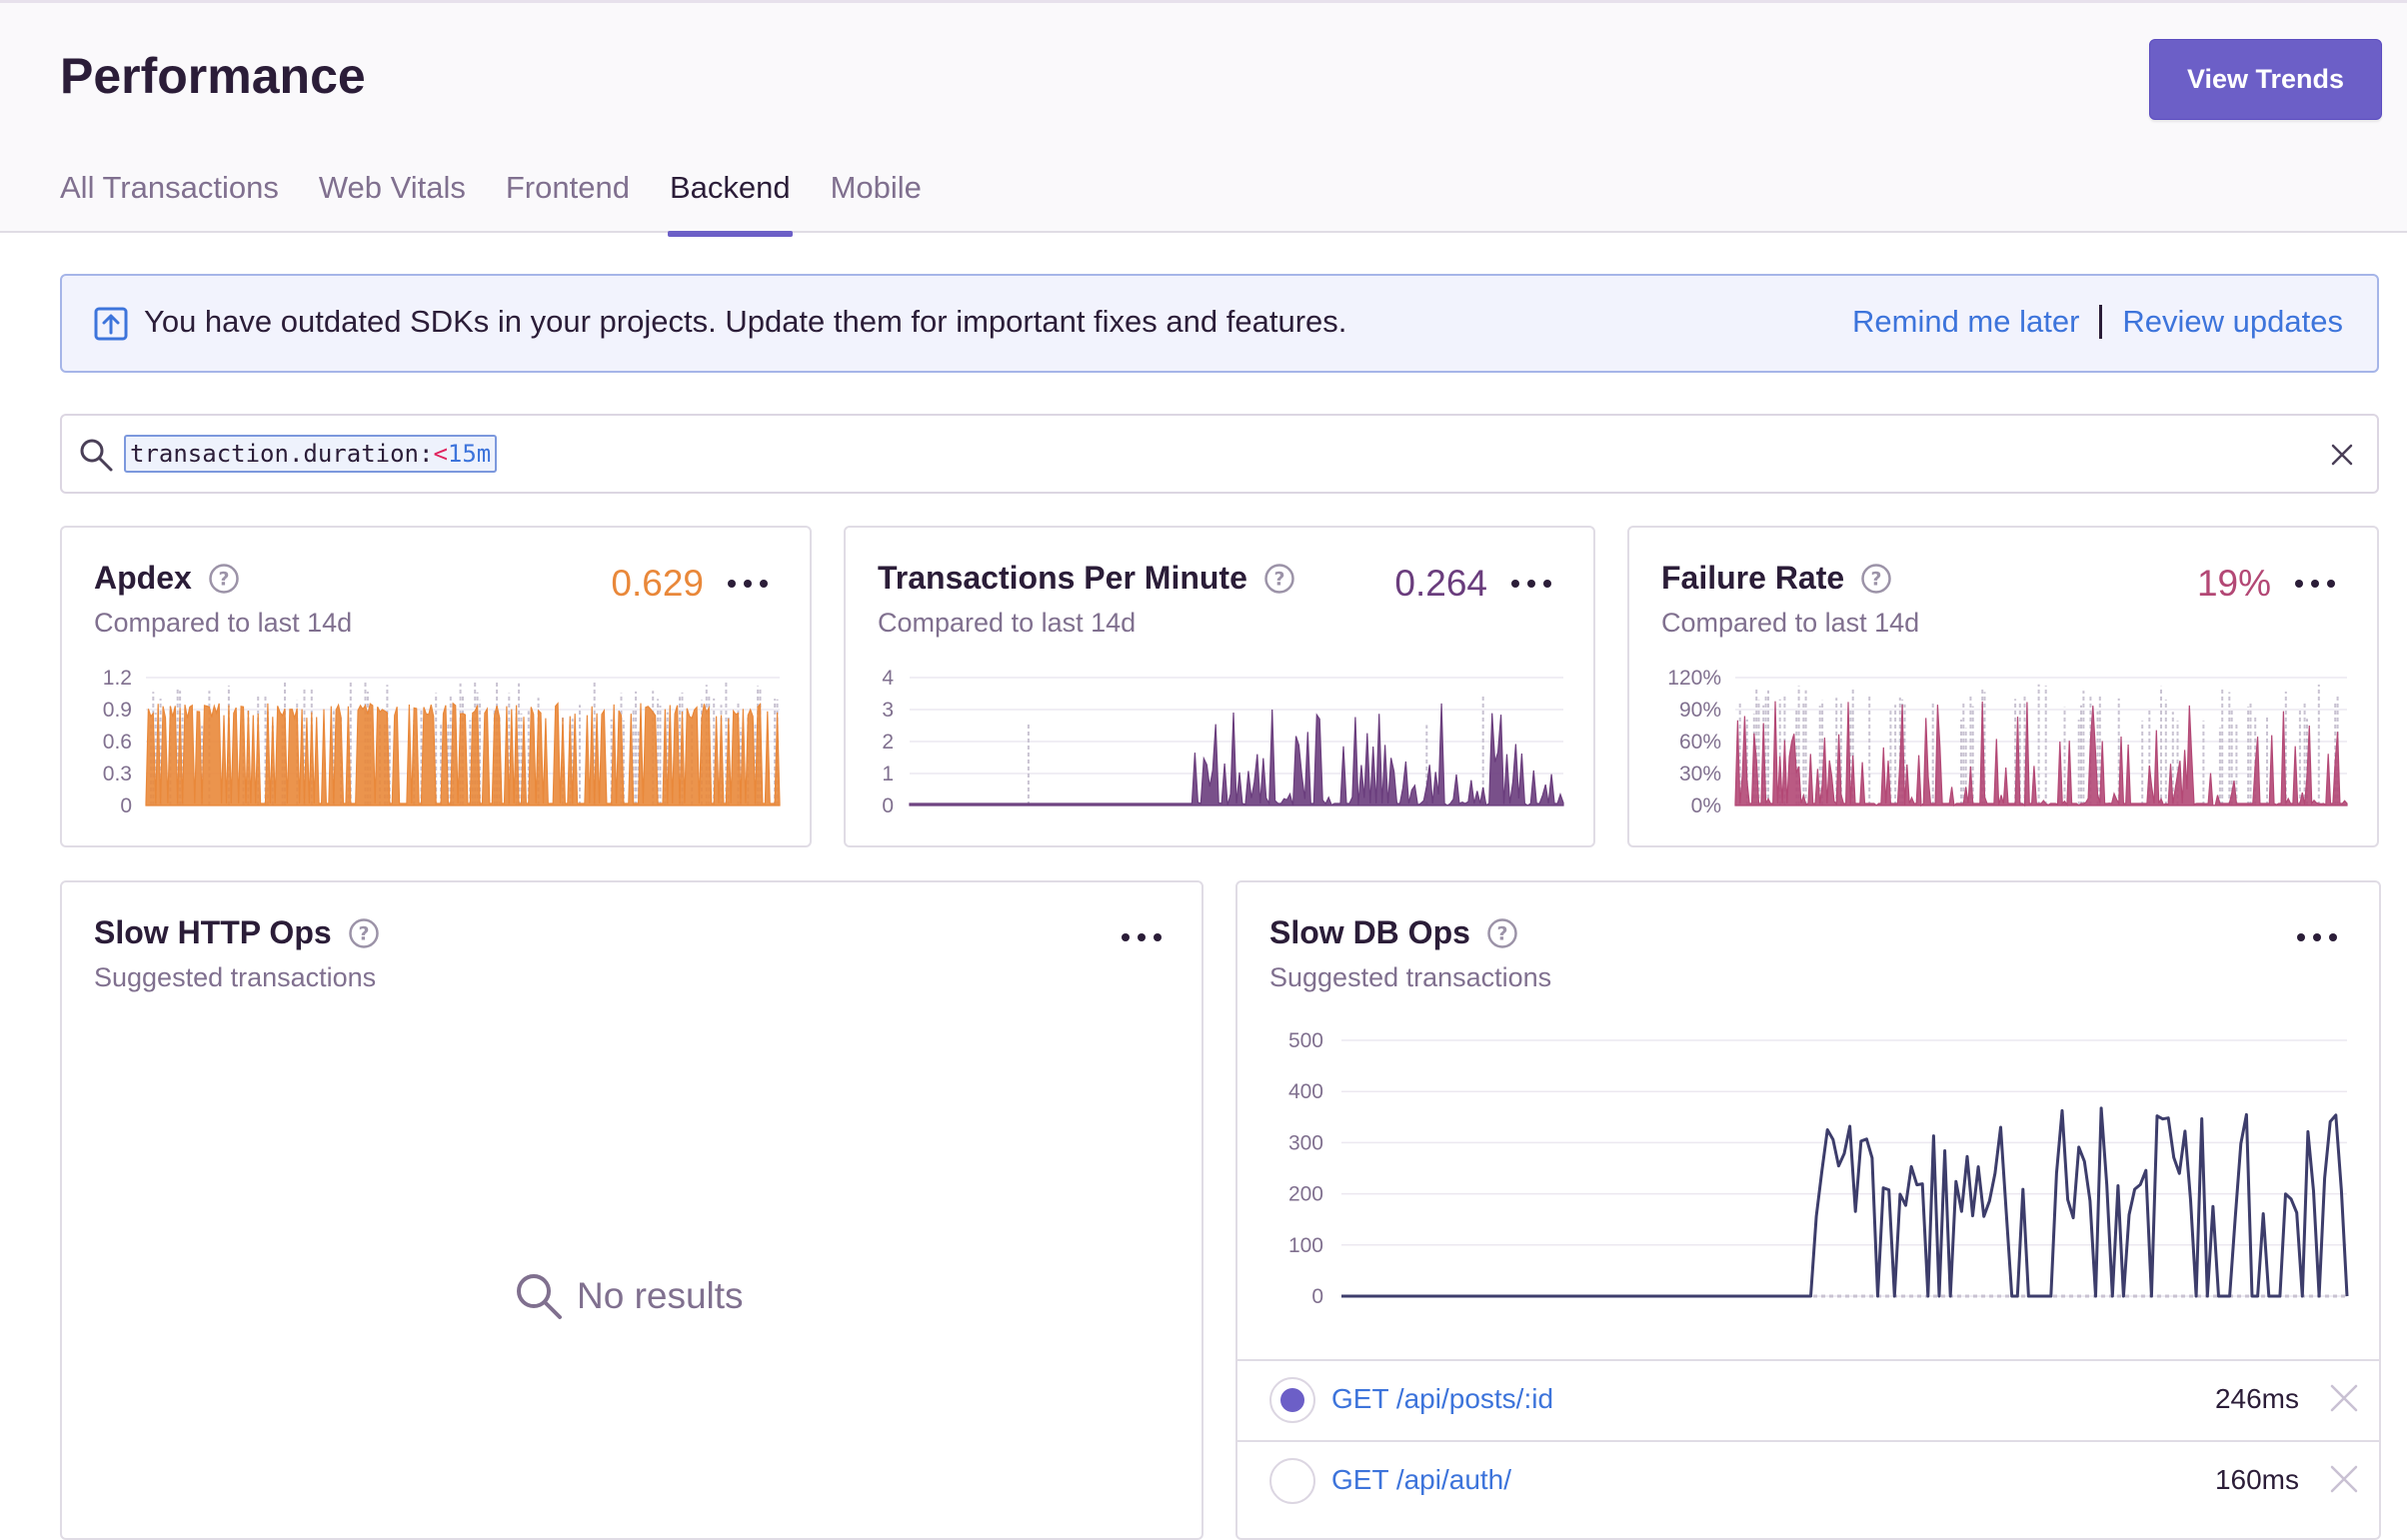 The image size is (2407, 1540). I want to click on transaction-row: GET /api/auth/ 160ms, so click(1809, 1480).